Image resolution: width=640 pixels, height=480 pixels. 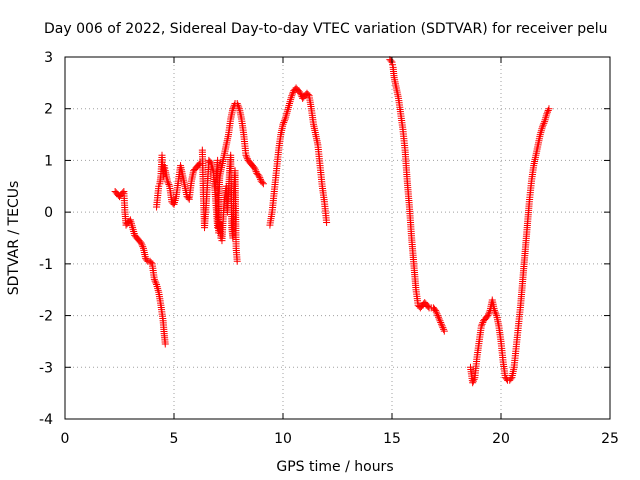 I want to click on y-axis-label: SDTVAR / TECUs, so click(x=14, y=238).